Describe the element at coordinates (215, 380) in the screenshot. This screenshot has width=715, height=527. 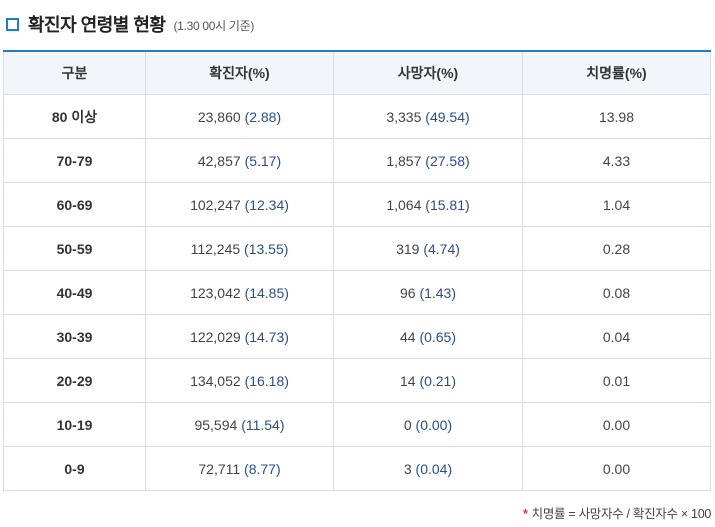
I see `cases-value: 134,052` at that location.